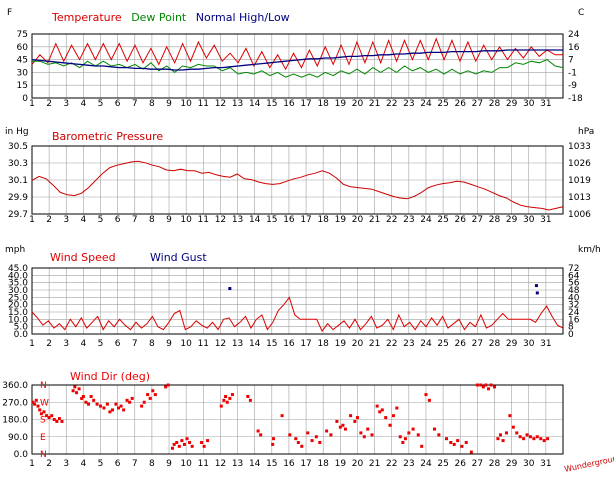 The image size is (614, 480). I want to click on day-tick-label: 2, so click(49, 104).